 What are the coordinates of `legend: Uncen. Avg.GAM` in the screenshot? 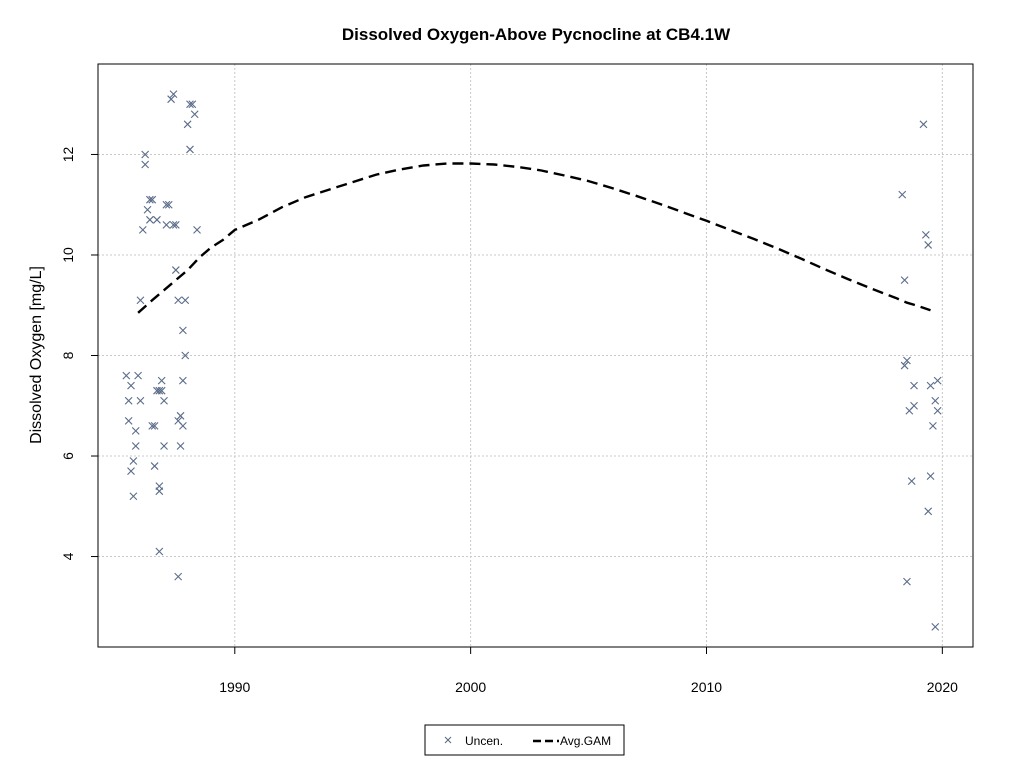 It's located at (524, 740).